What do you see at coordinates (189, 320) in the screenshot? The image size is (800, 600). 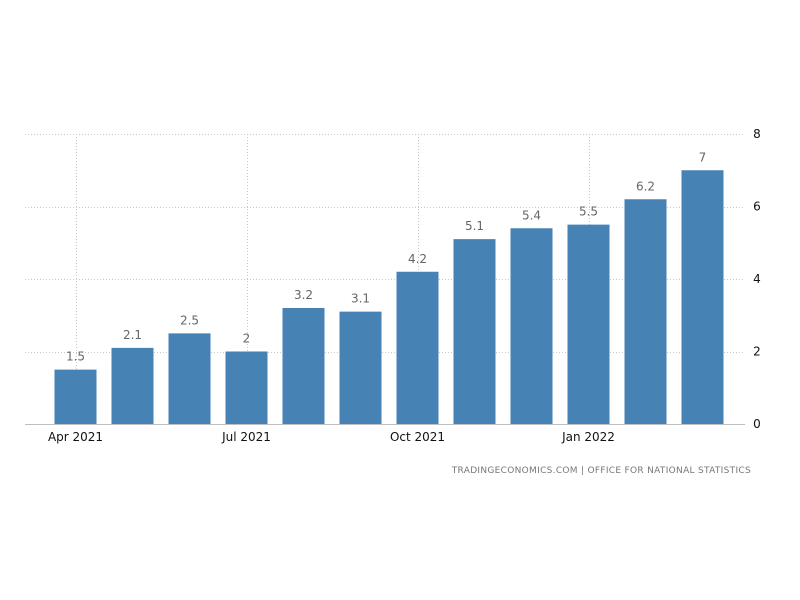 I see `data-label: 2.5` at bounding box center [189, 320].